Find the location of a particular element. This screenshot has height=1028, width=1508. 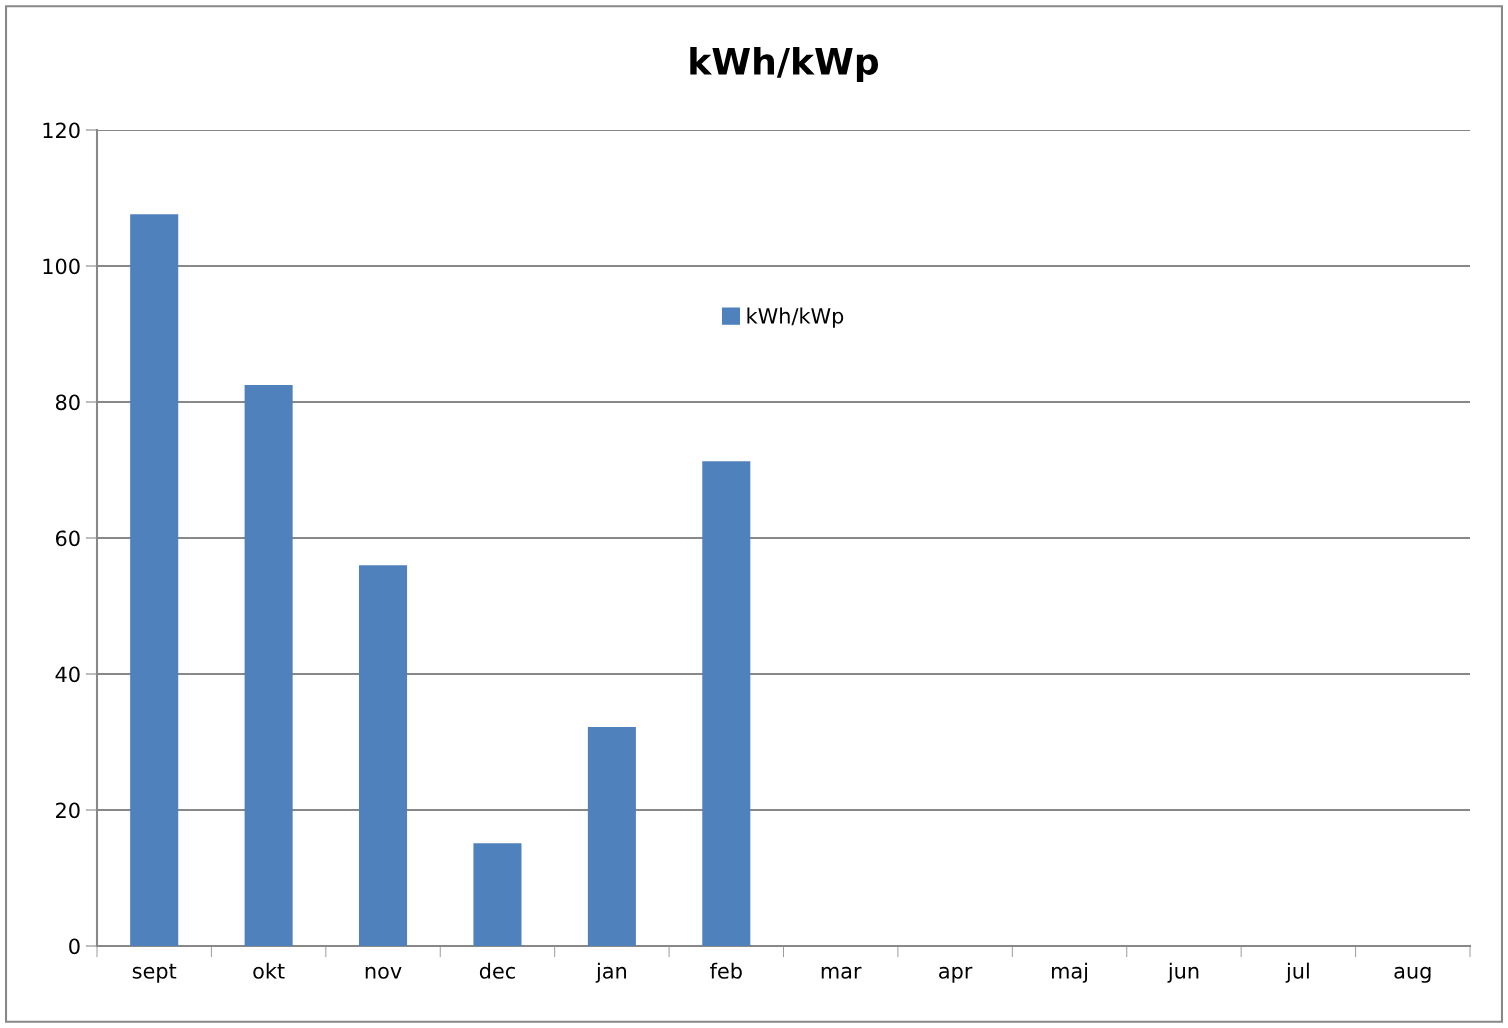

y-tick-label: 0 is located at coordinates (74, 946).